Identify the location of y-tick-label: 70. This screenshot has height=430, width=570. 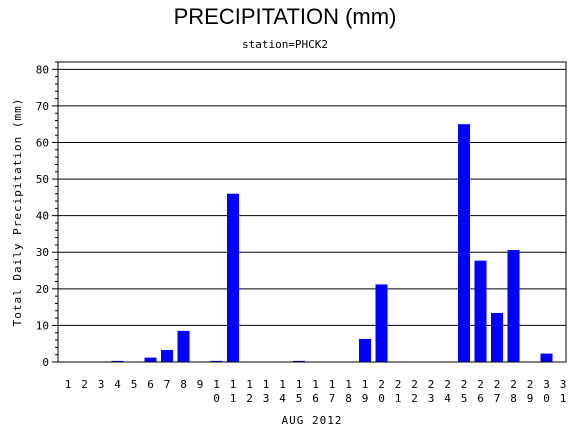
(42, 106).